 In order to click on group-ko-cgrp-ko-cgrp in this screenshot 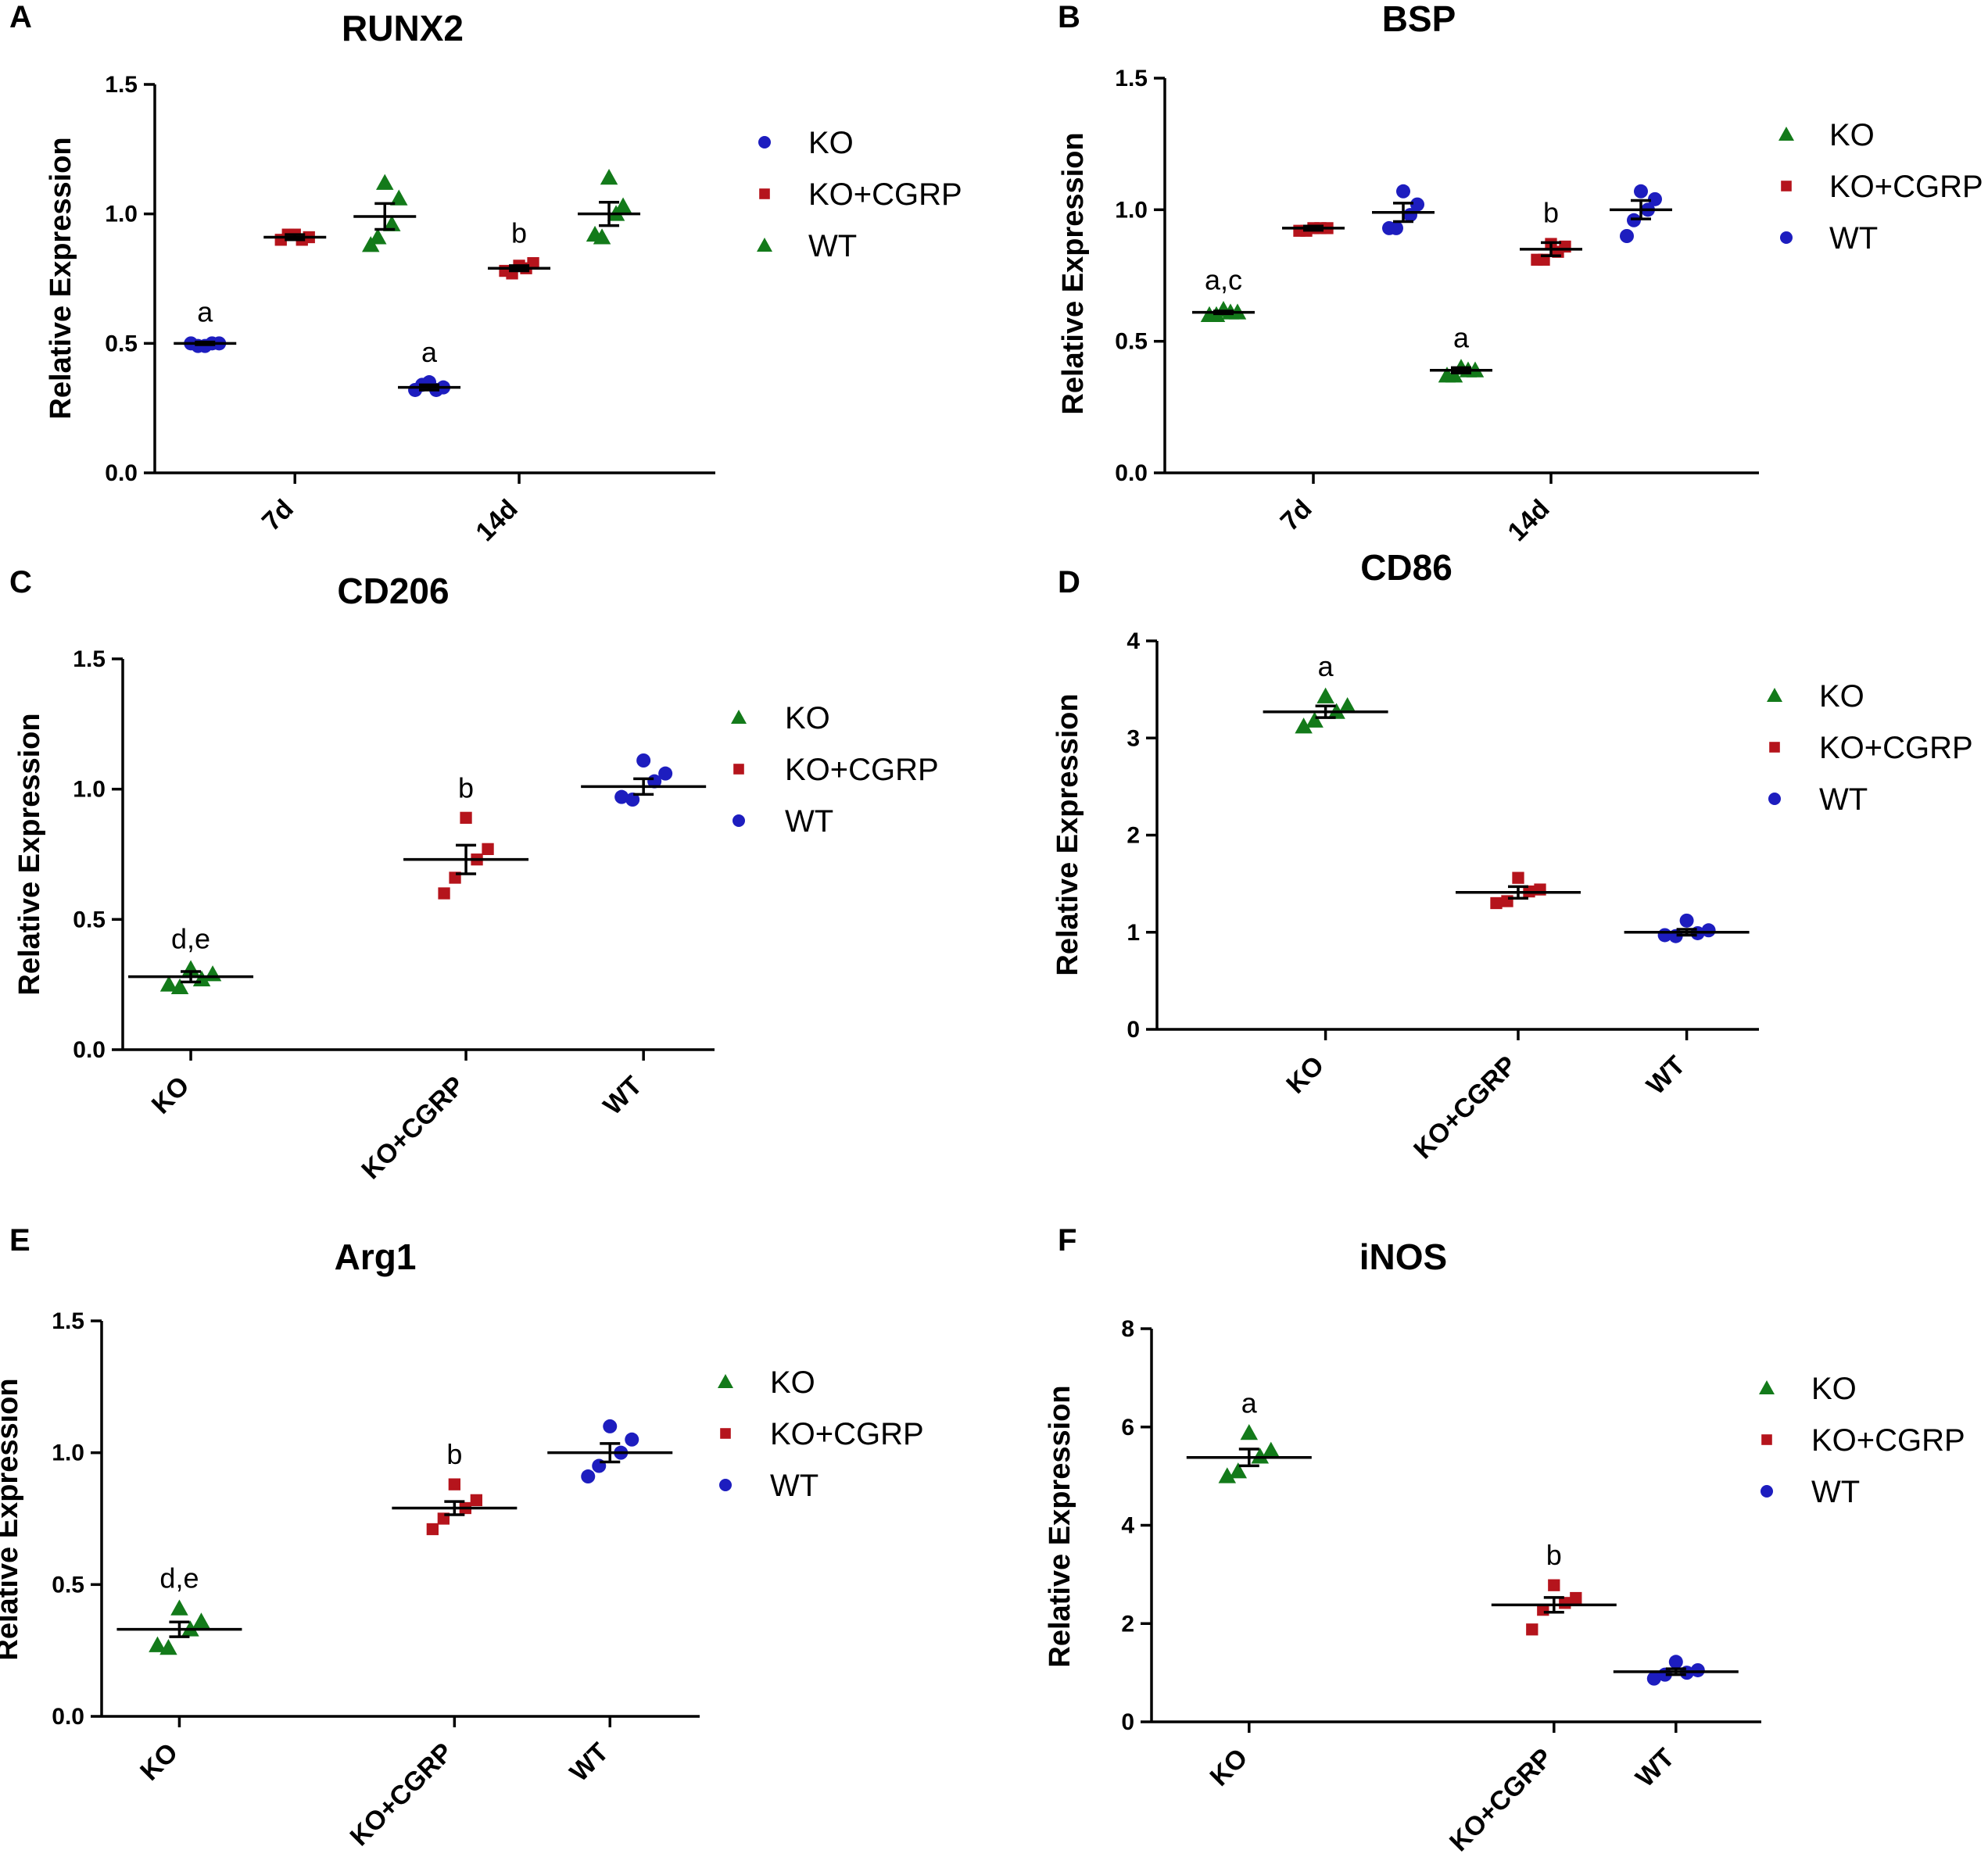, I will do `click(1518, 890)`.